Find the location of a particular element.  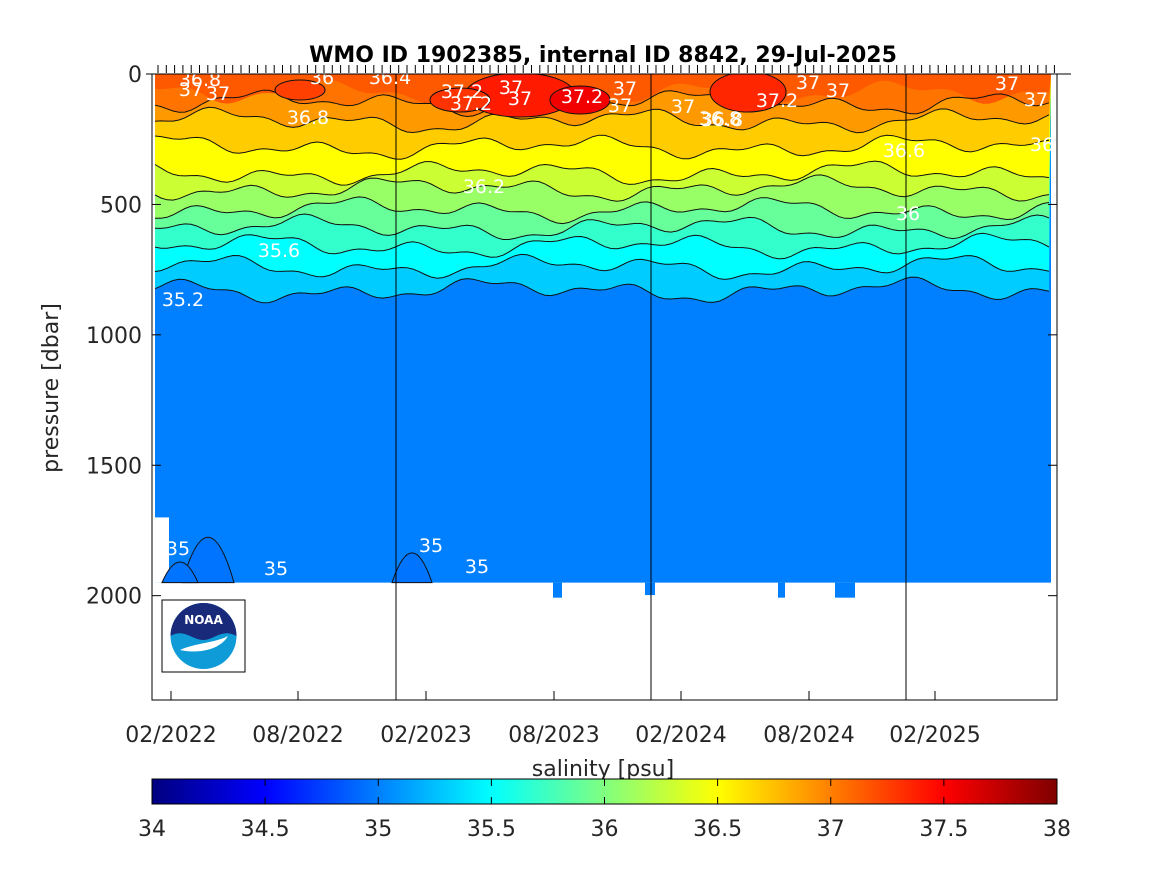

x-tick-label: 08/2023 is located at coordinates (553, 735).